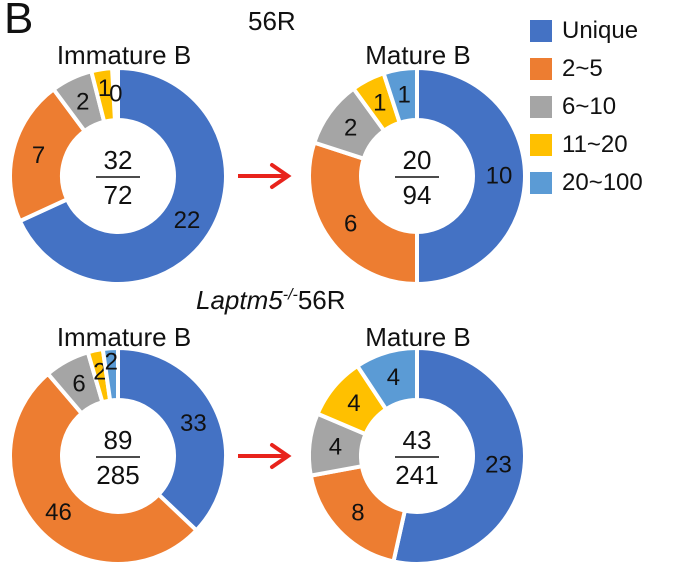 This screenshot has height=574, width=688. Describe the element at coordinates (115, 94) in the screenshot. I see `slice-label-20-100: 0` at that location.